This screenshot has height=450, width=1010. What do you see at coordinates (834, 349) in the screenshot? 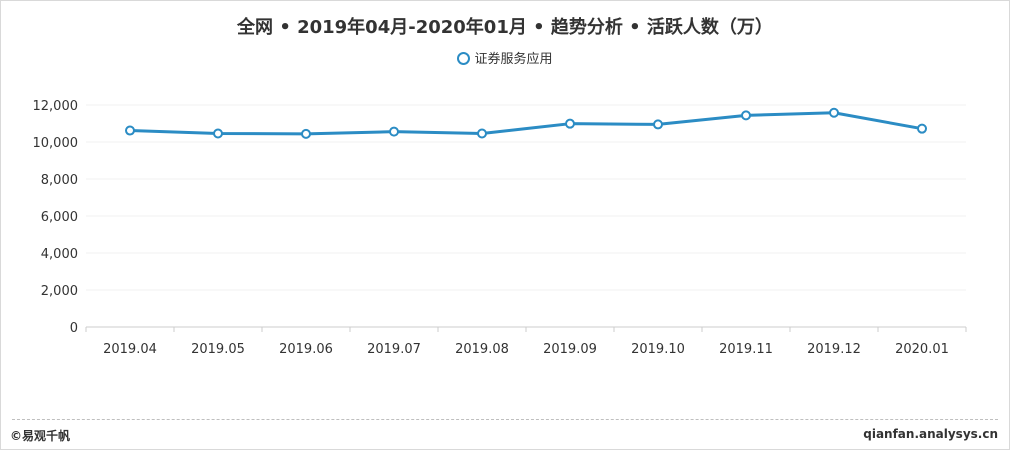
I see `x-tick-label: 2019.12` at bounding box center [834, 349].